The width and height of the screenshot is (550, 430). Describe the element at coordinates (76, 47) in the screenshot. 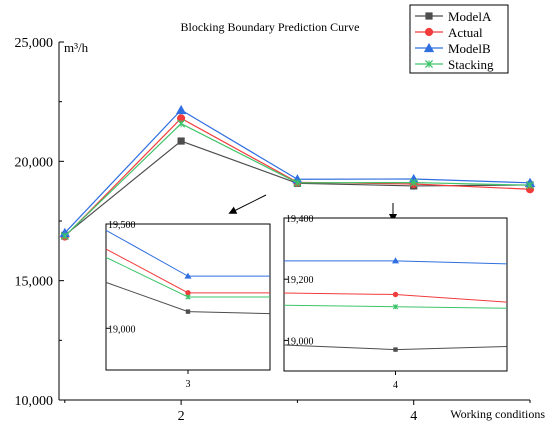

I see `y-axis-label: m³/h` at that location.